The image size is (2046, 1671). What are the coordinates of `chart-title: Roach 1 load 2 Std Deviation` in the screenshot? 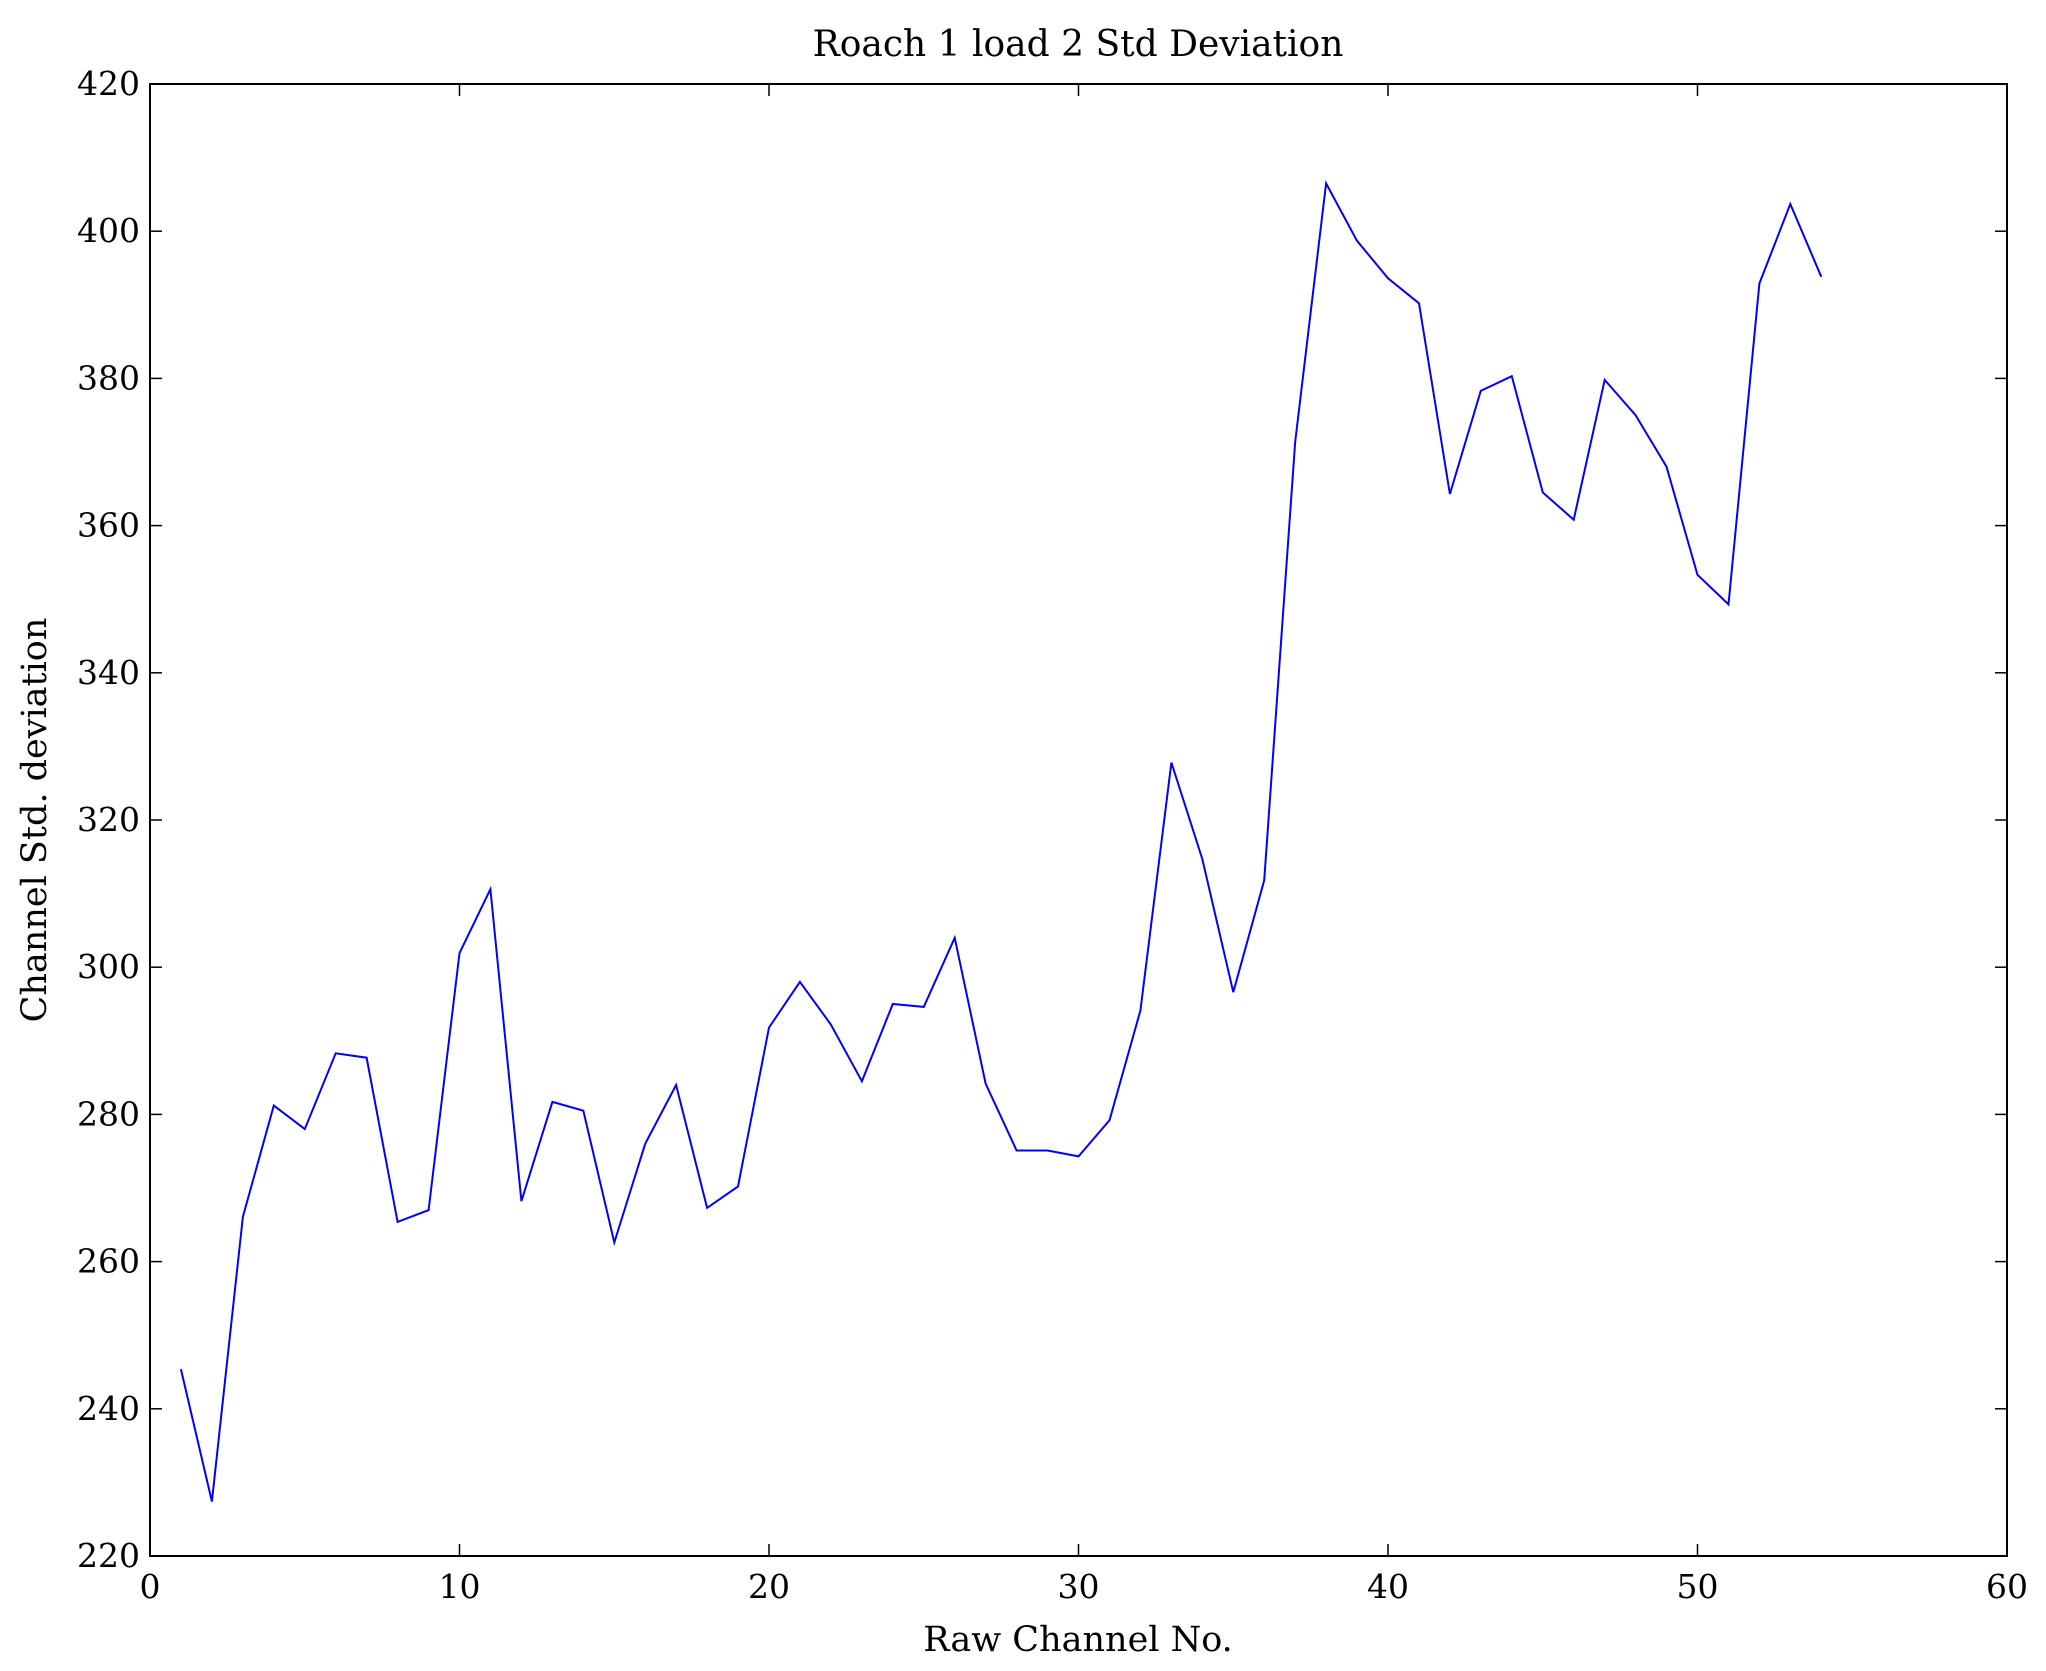 It's located at (1078, 44).